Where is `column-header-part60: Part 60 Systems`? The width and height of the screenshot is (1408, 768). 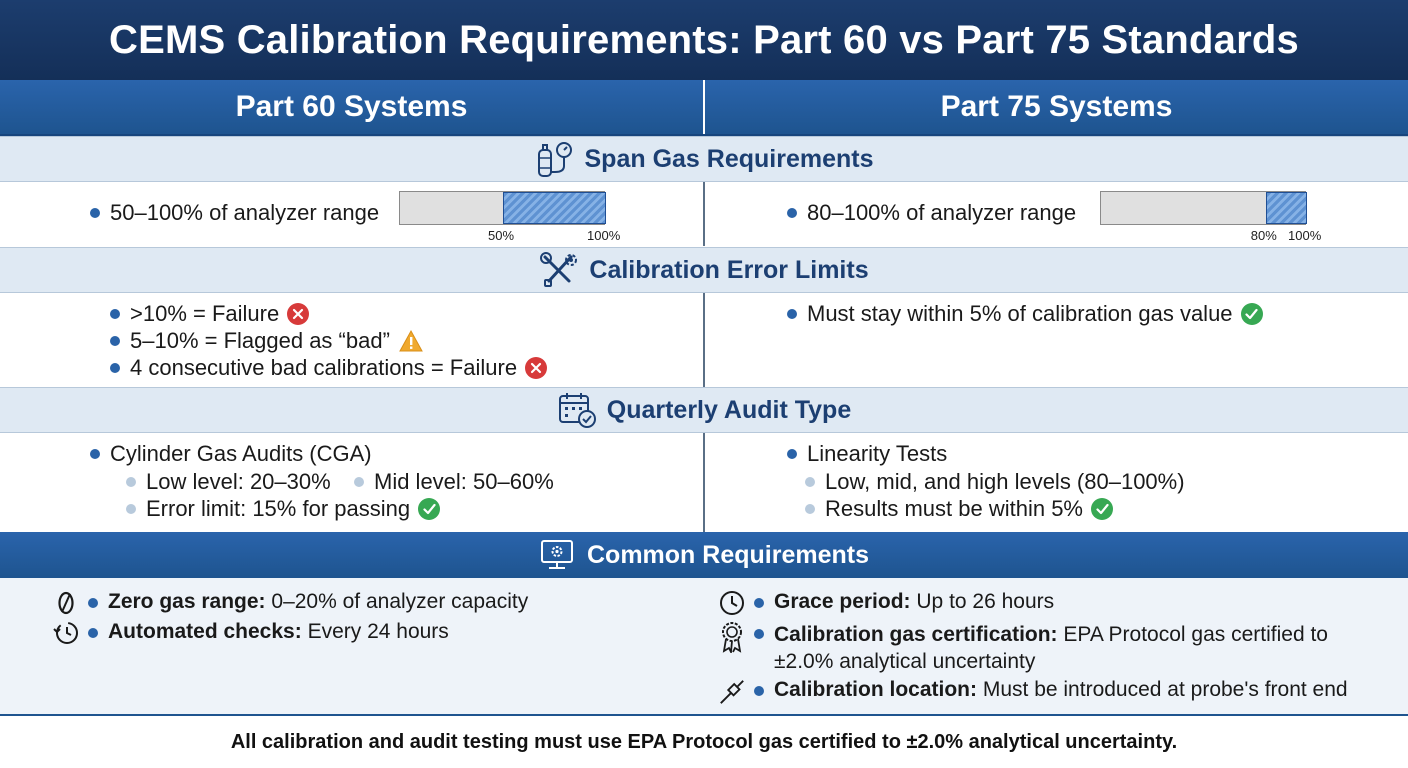 column-header-part60: Part 60 Systems is located at coordinates (351, 106).